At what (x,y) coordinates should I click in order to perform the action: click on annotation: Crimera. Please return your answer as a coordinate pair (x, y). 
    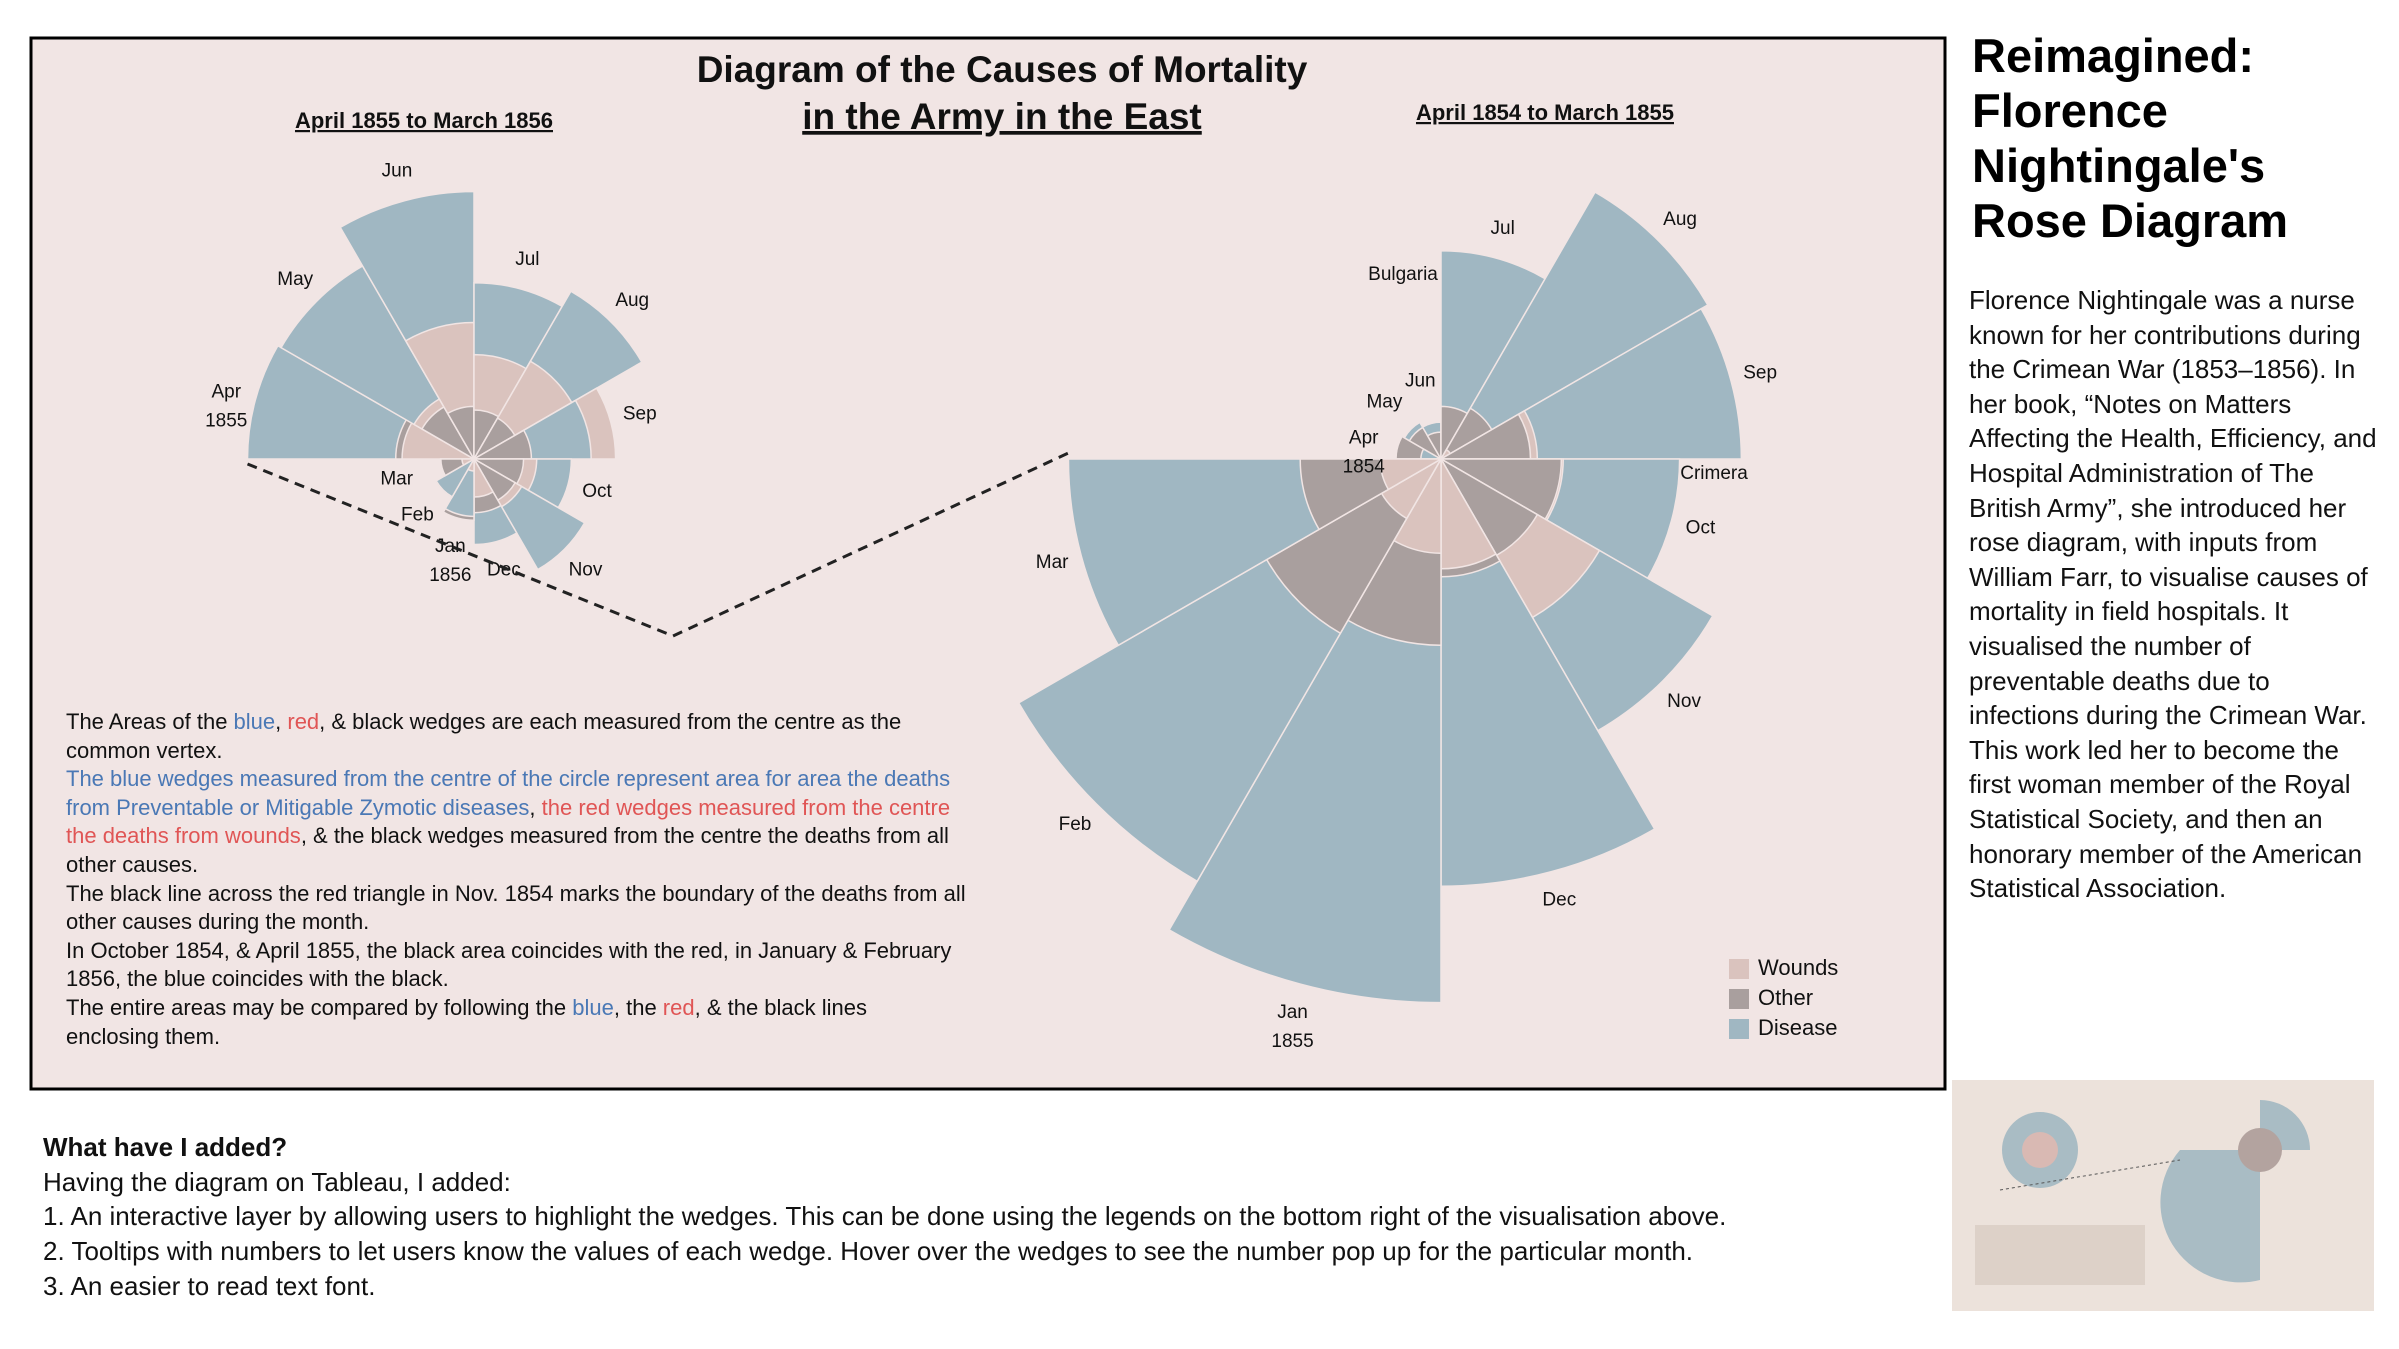
    Looking at the image, I should click on (1714, 473).